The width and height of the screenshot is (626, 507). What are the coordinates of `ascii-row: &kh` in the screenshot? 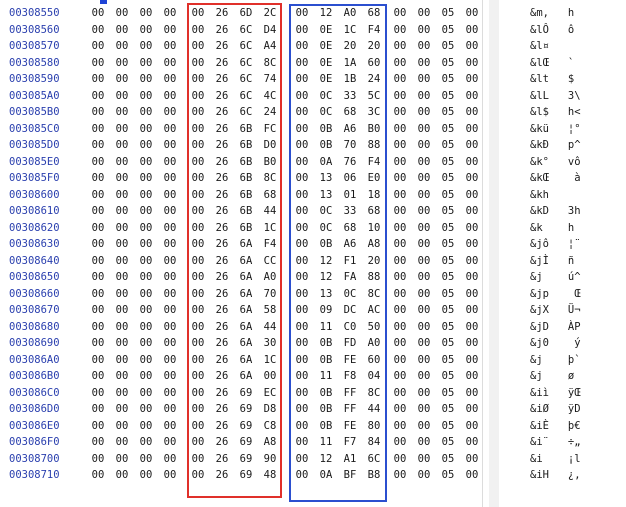 It's located at (539, 194).